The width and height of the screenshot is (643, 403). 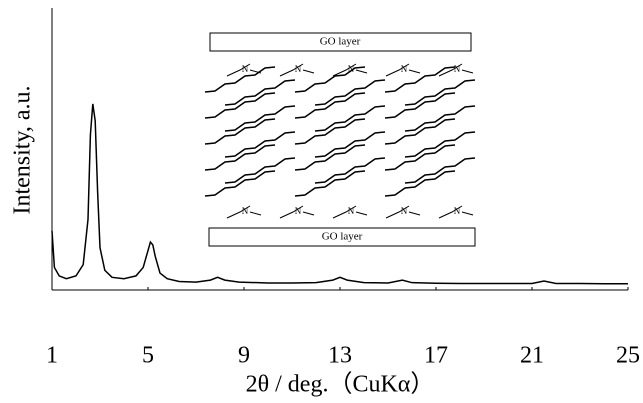 What do you see at coordinates (23, 149) in the screenshot?
I see `y-axis-title: Intensity, a.u.` at bounding box center [23, 149].